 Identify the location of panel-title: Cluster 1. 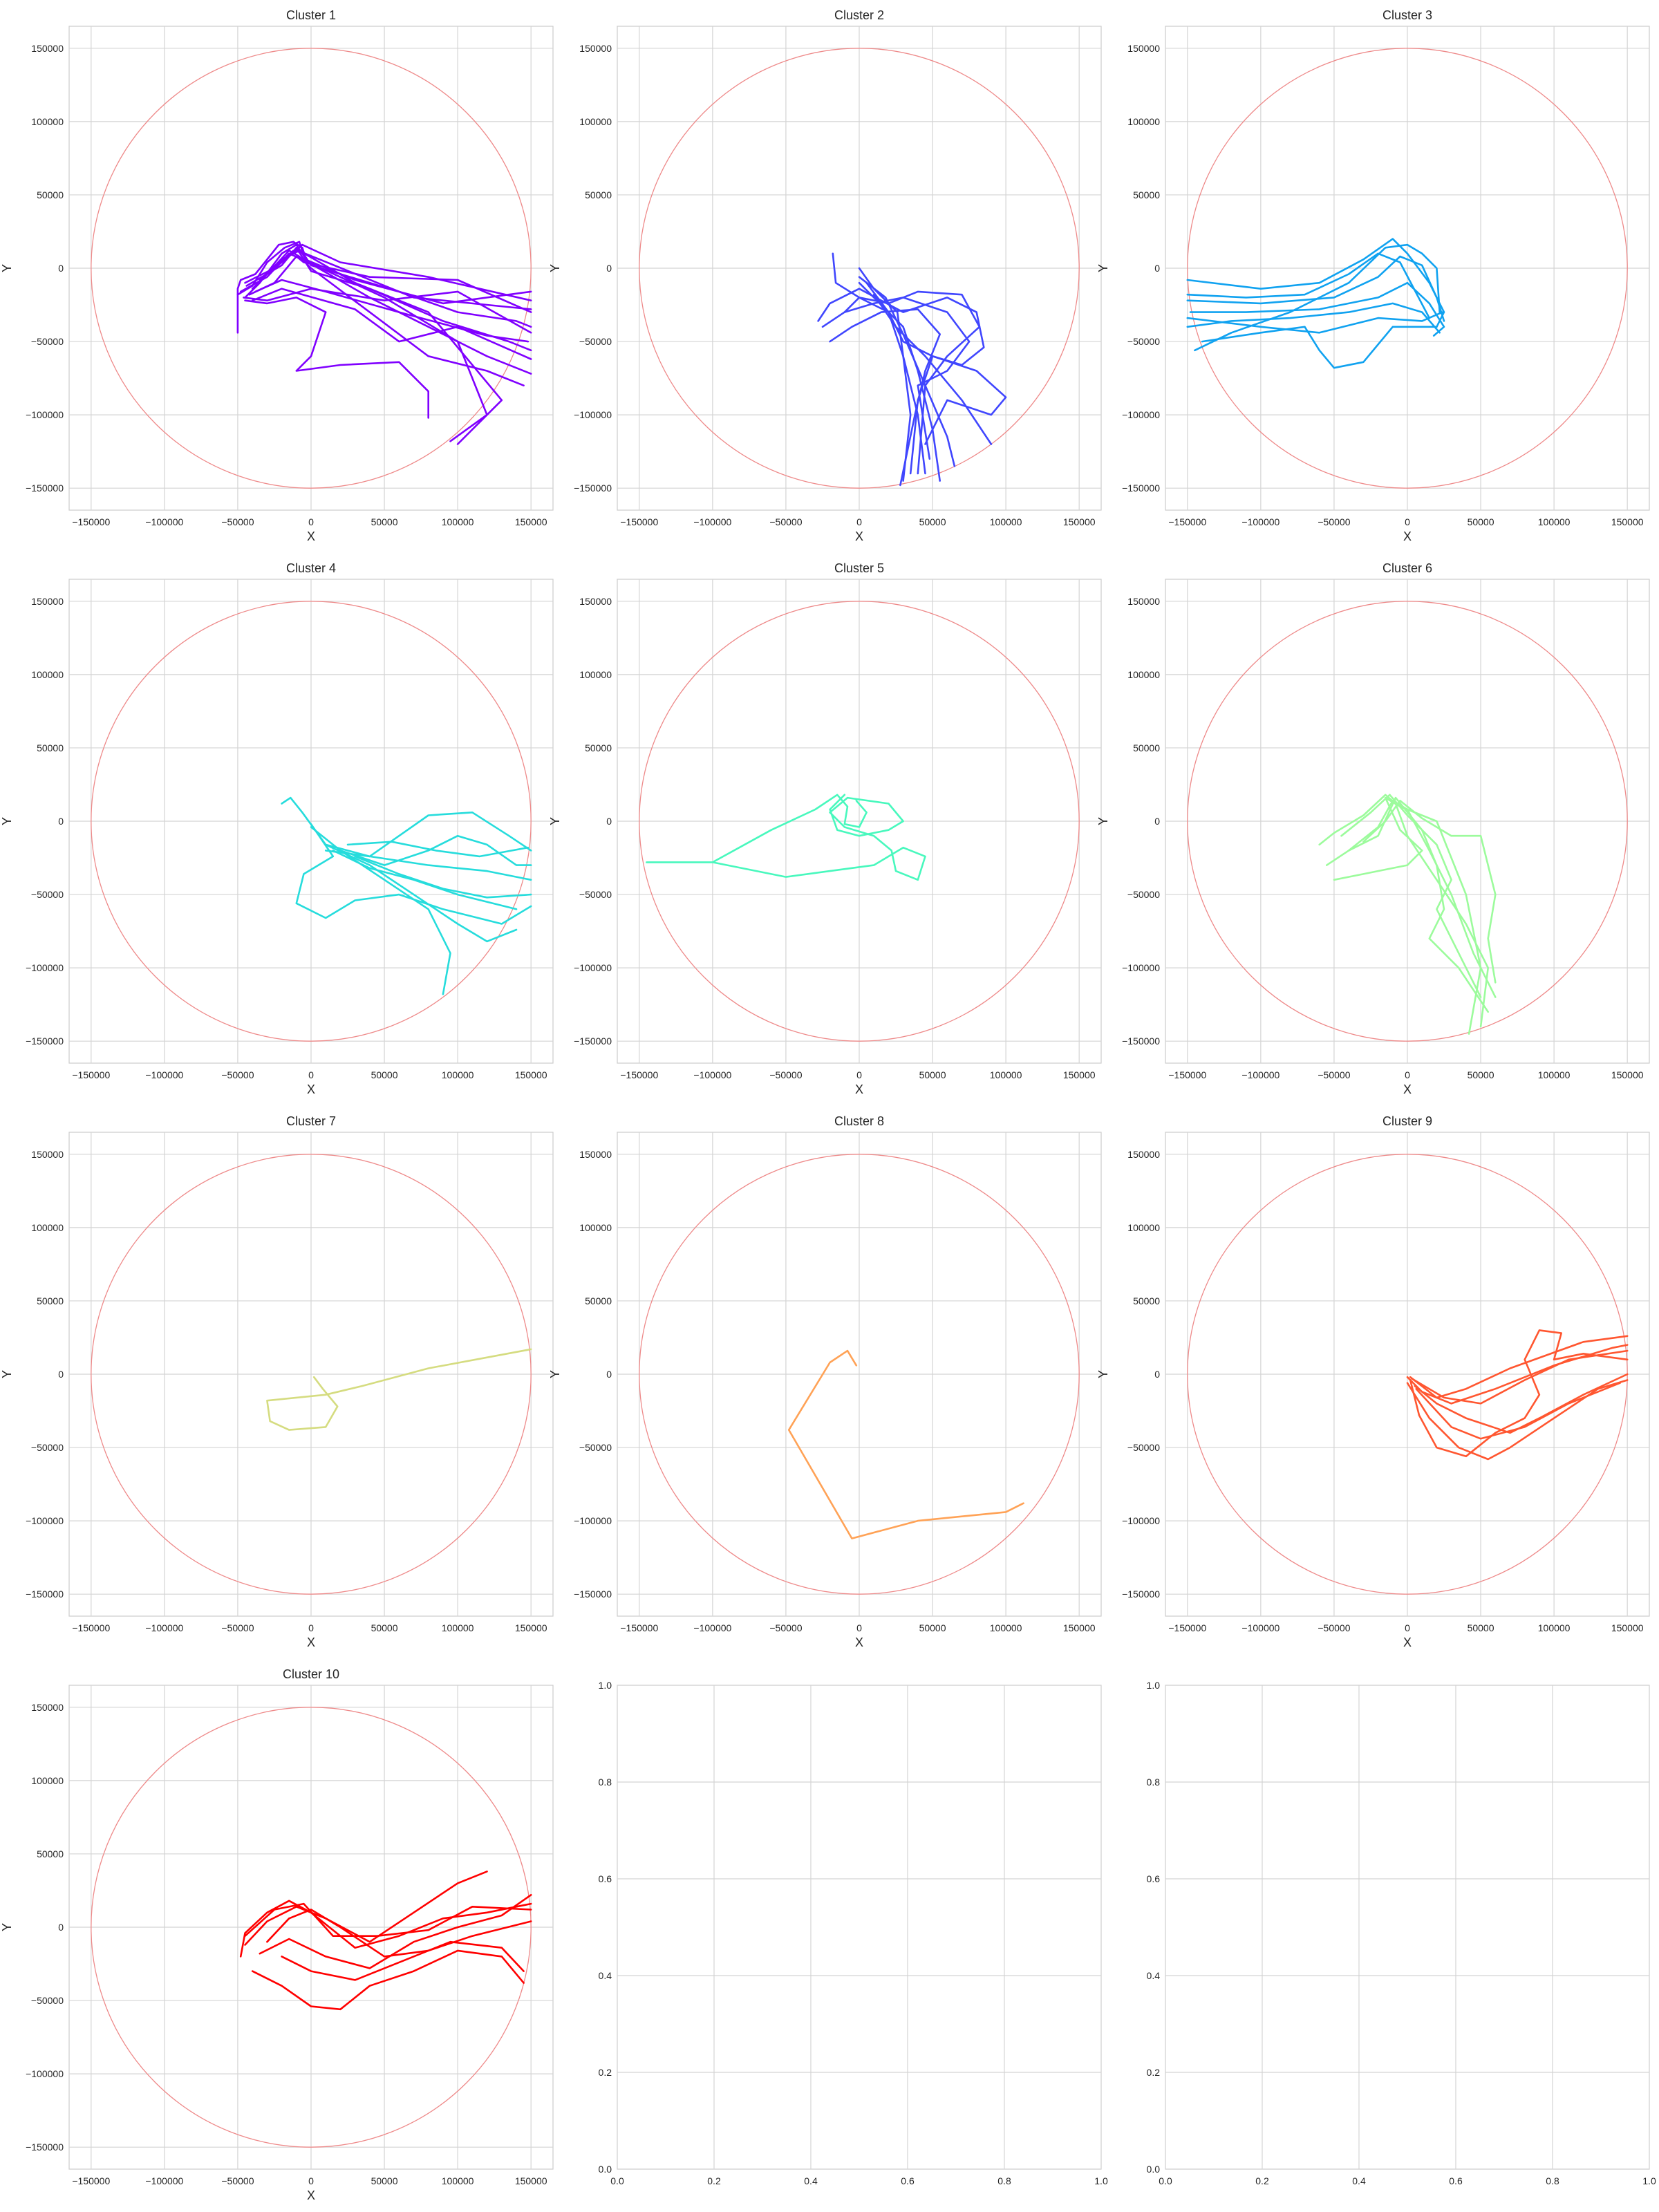
(311, 15).